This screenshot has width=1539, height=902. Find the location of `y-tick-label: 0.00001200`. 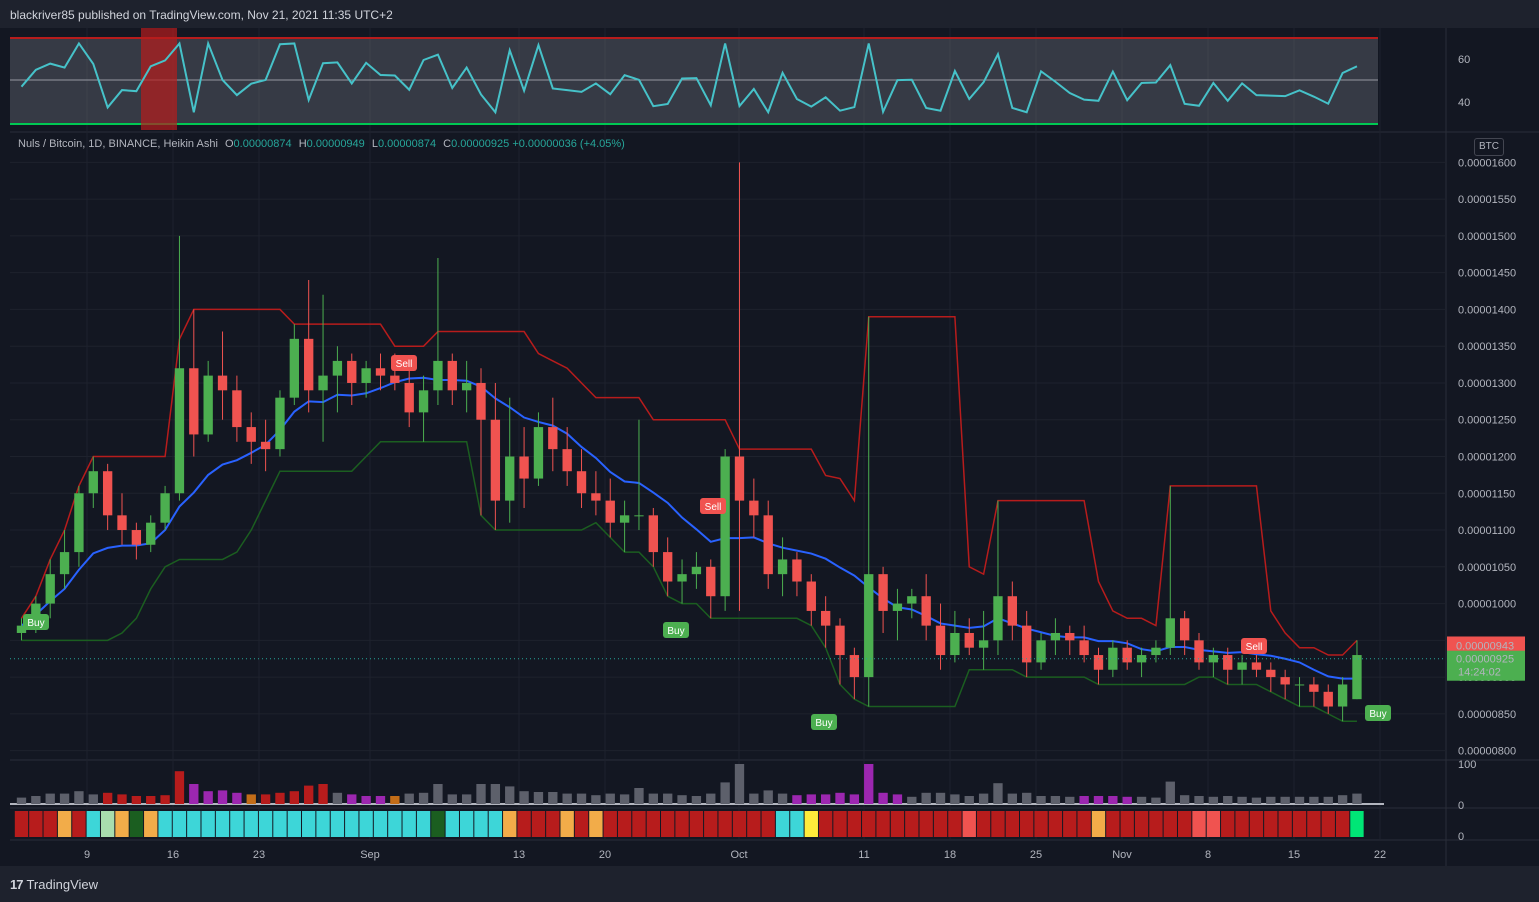

y-tick-label: 0.00001200 is located at coordinates (1487, 458).